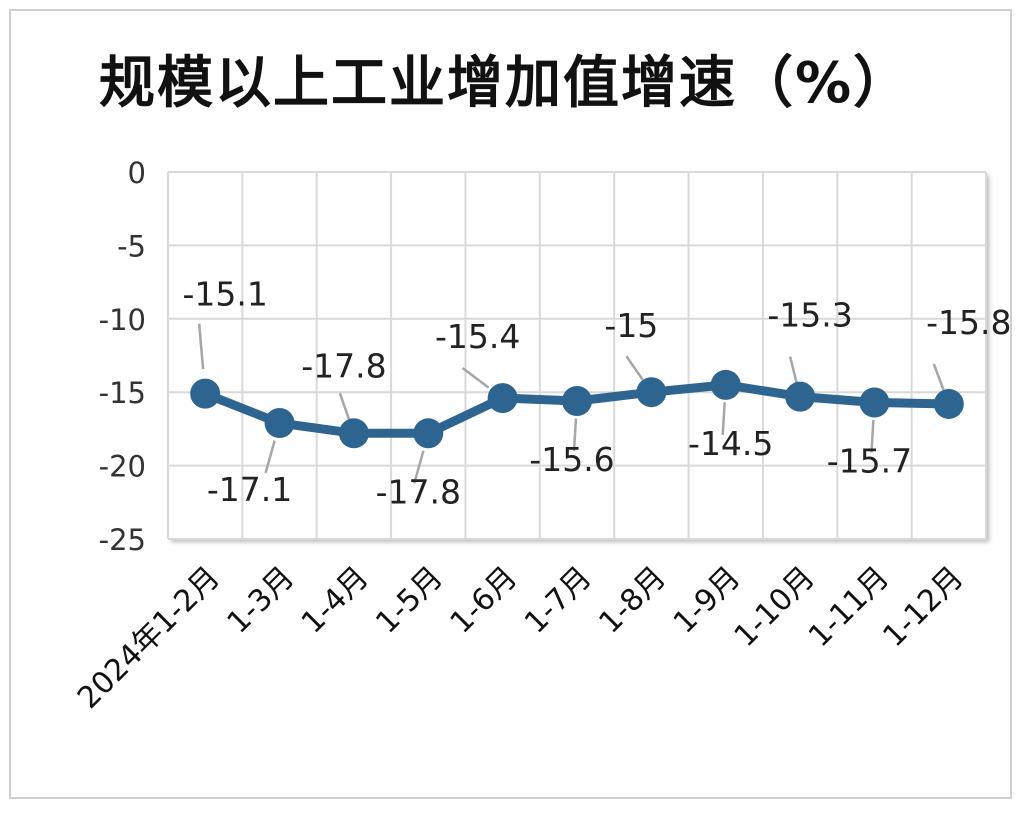  I want to click on y-tick-label: -5, so click(131, 246).